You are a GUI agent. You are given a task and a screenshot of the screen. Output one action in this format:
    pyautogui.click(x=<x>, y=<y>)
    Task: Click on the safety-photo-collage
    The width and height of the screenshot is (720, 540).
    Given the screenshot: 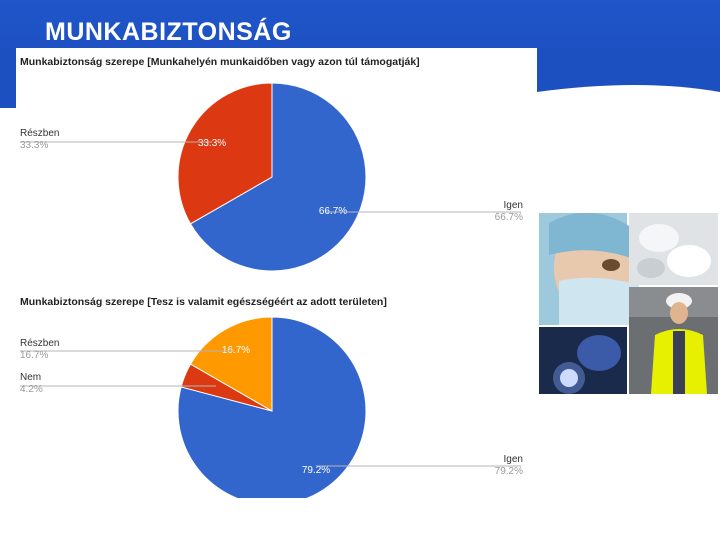 What is the action you would take?
    pyautogui.click(x=628, y=303)
    